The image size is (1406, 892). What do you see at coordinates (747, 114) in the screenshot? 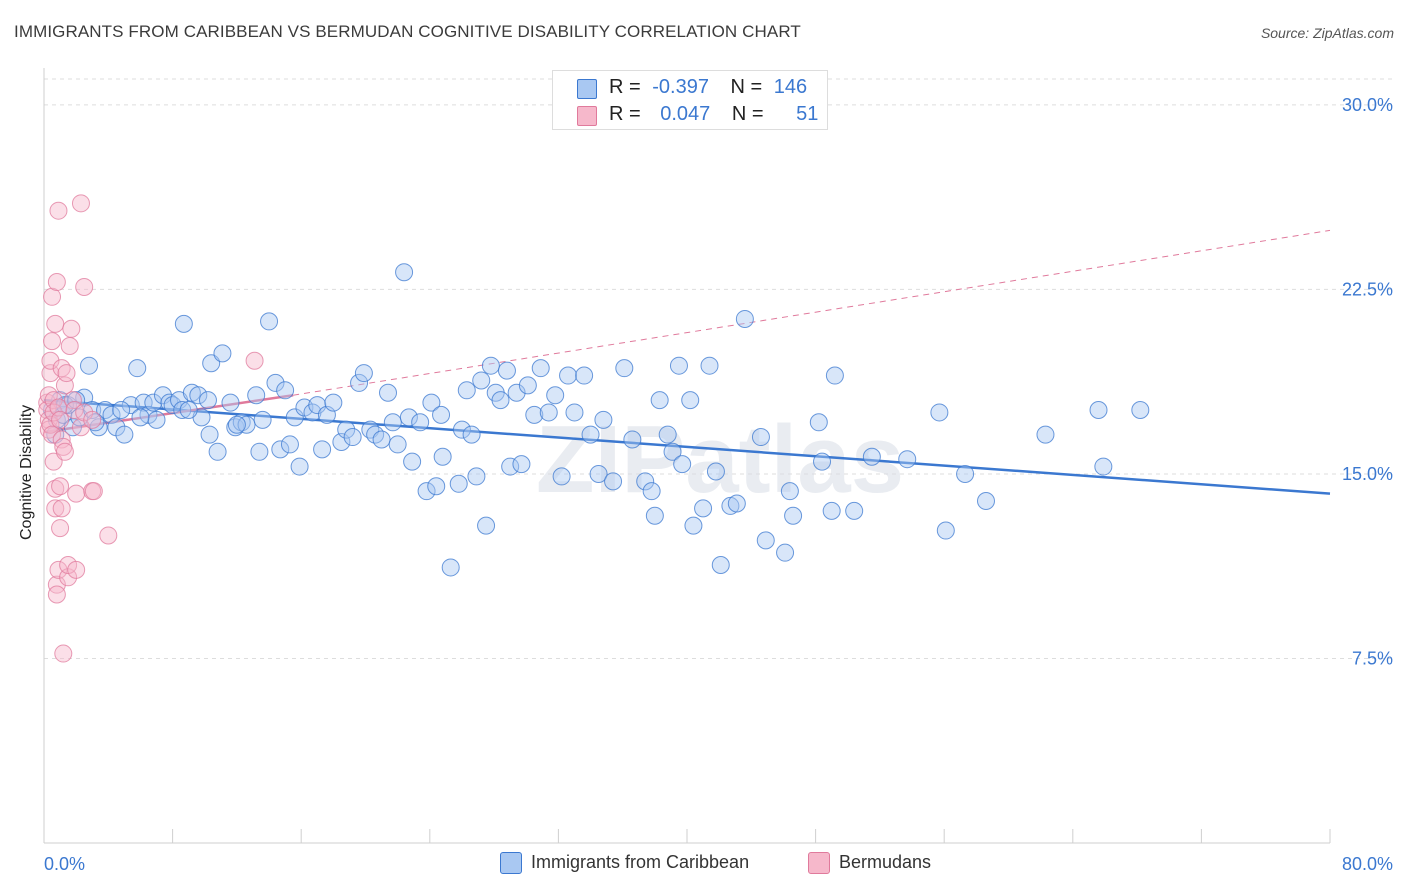
I see `legend-n-label: N =` at bounding box center [747, 114].